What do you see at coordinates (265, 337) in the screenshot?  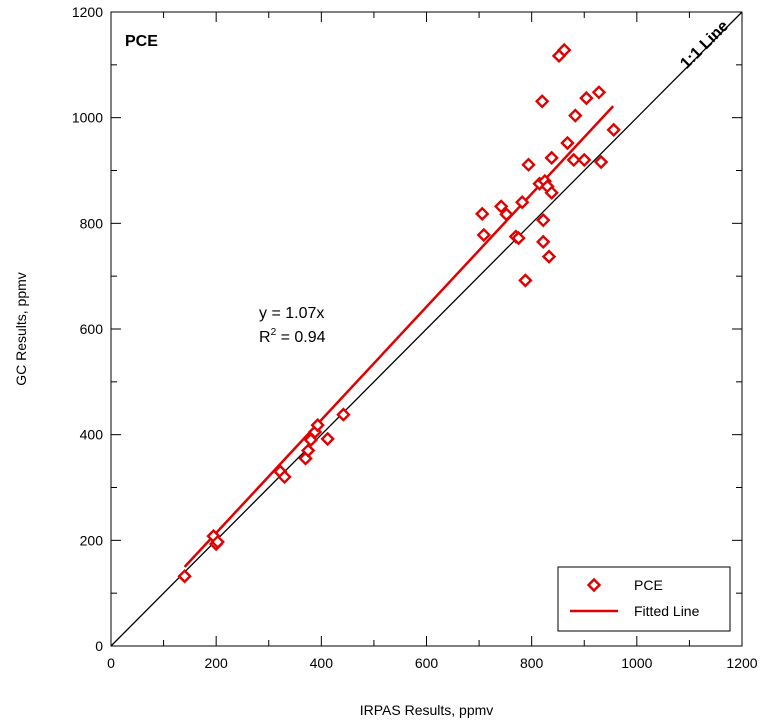 I see `r-squared-prefix: R` at bounding box center [265, 337].